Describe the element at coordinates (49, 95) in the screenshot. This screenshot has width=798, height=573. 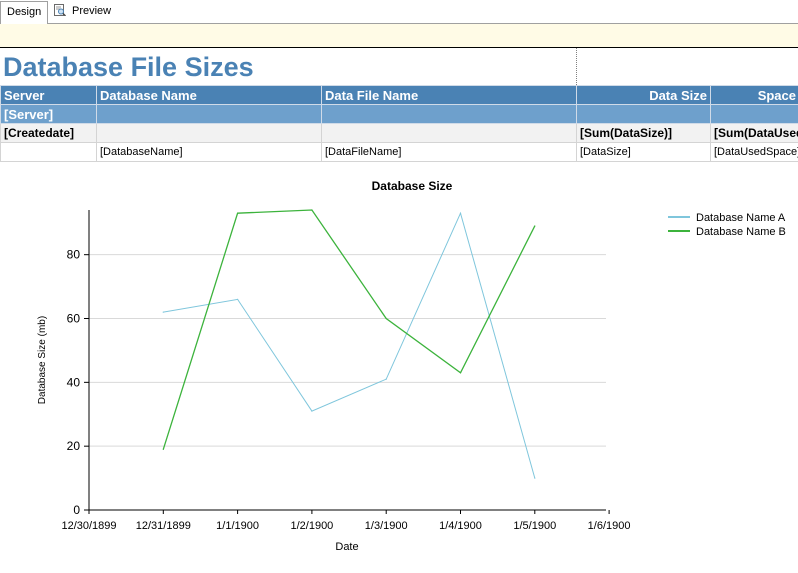
I see `header-cell: Server` at that location.